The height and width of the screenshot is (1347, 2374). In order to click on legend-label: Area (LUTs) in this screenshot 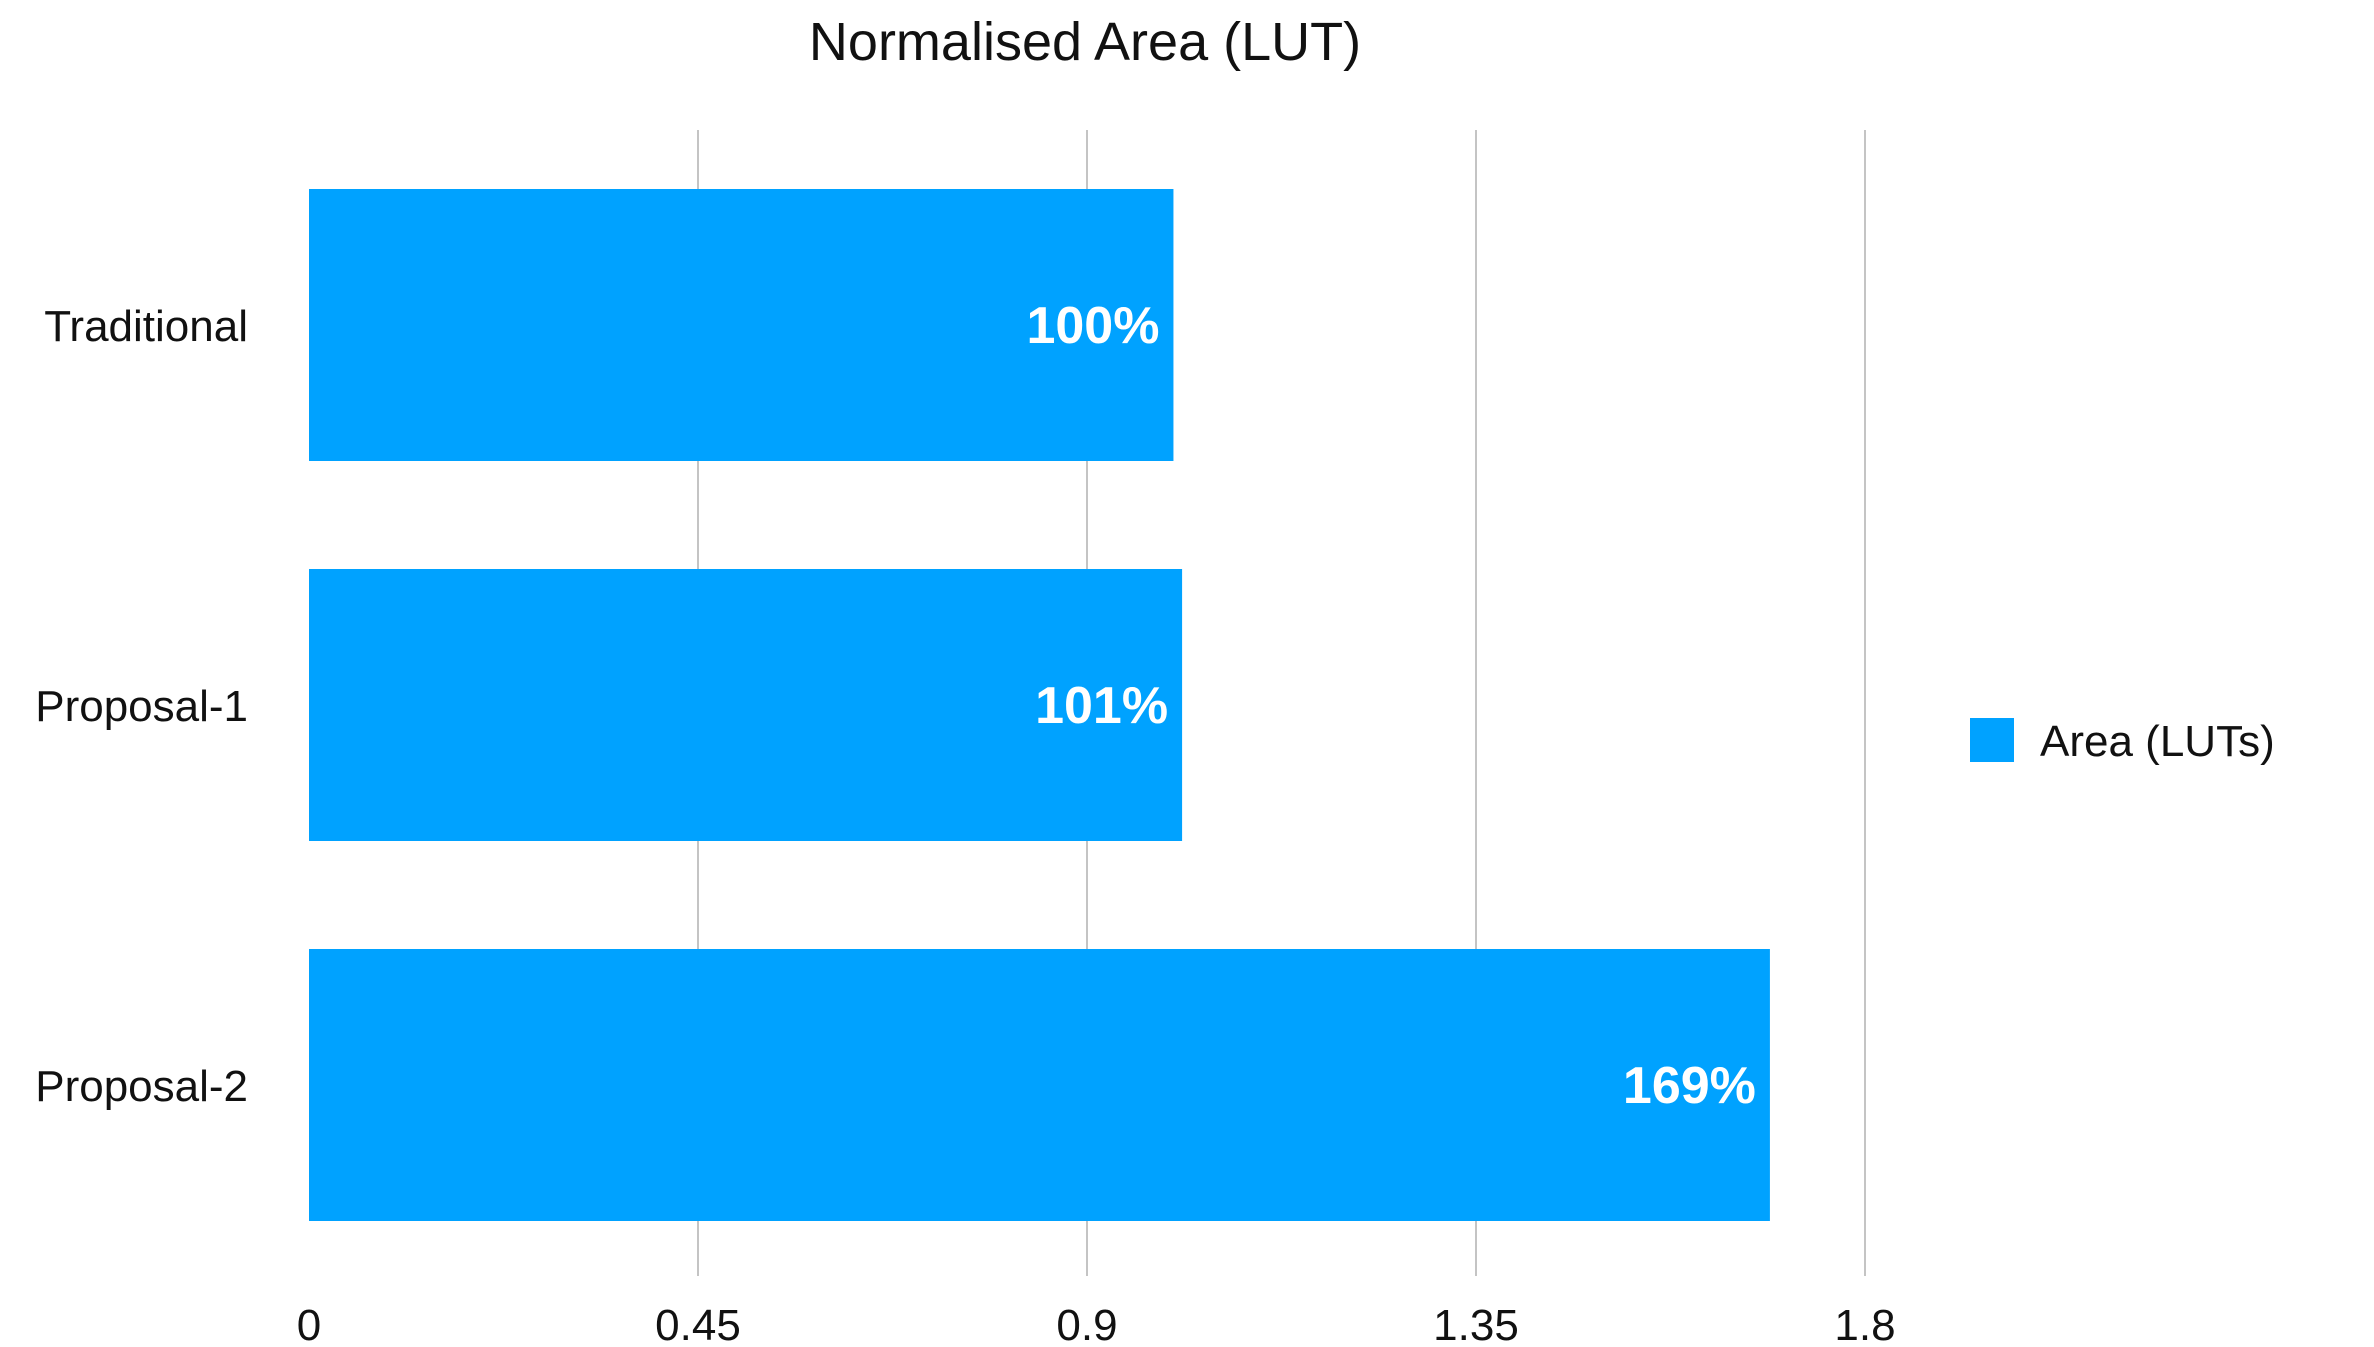, I will do `click(2157, 741)`.